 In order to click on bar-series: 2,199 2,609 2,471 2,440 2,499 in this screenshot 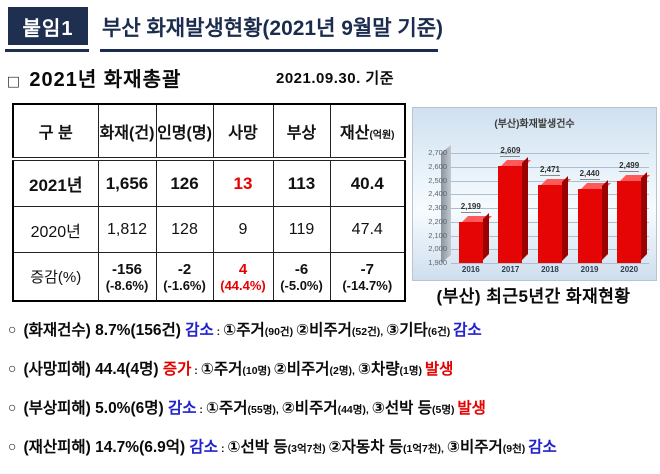, I will do `click(550, 204)`.